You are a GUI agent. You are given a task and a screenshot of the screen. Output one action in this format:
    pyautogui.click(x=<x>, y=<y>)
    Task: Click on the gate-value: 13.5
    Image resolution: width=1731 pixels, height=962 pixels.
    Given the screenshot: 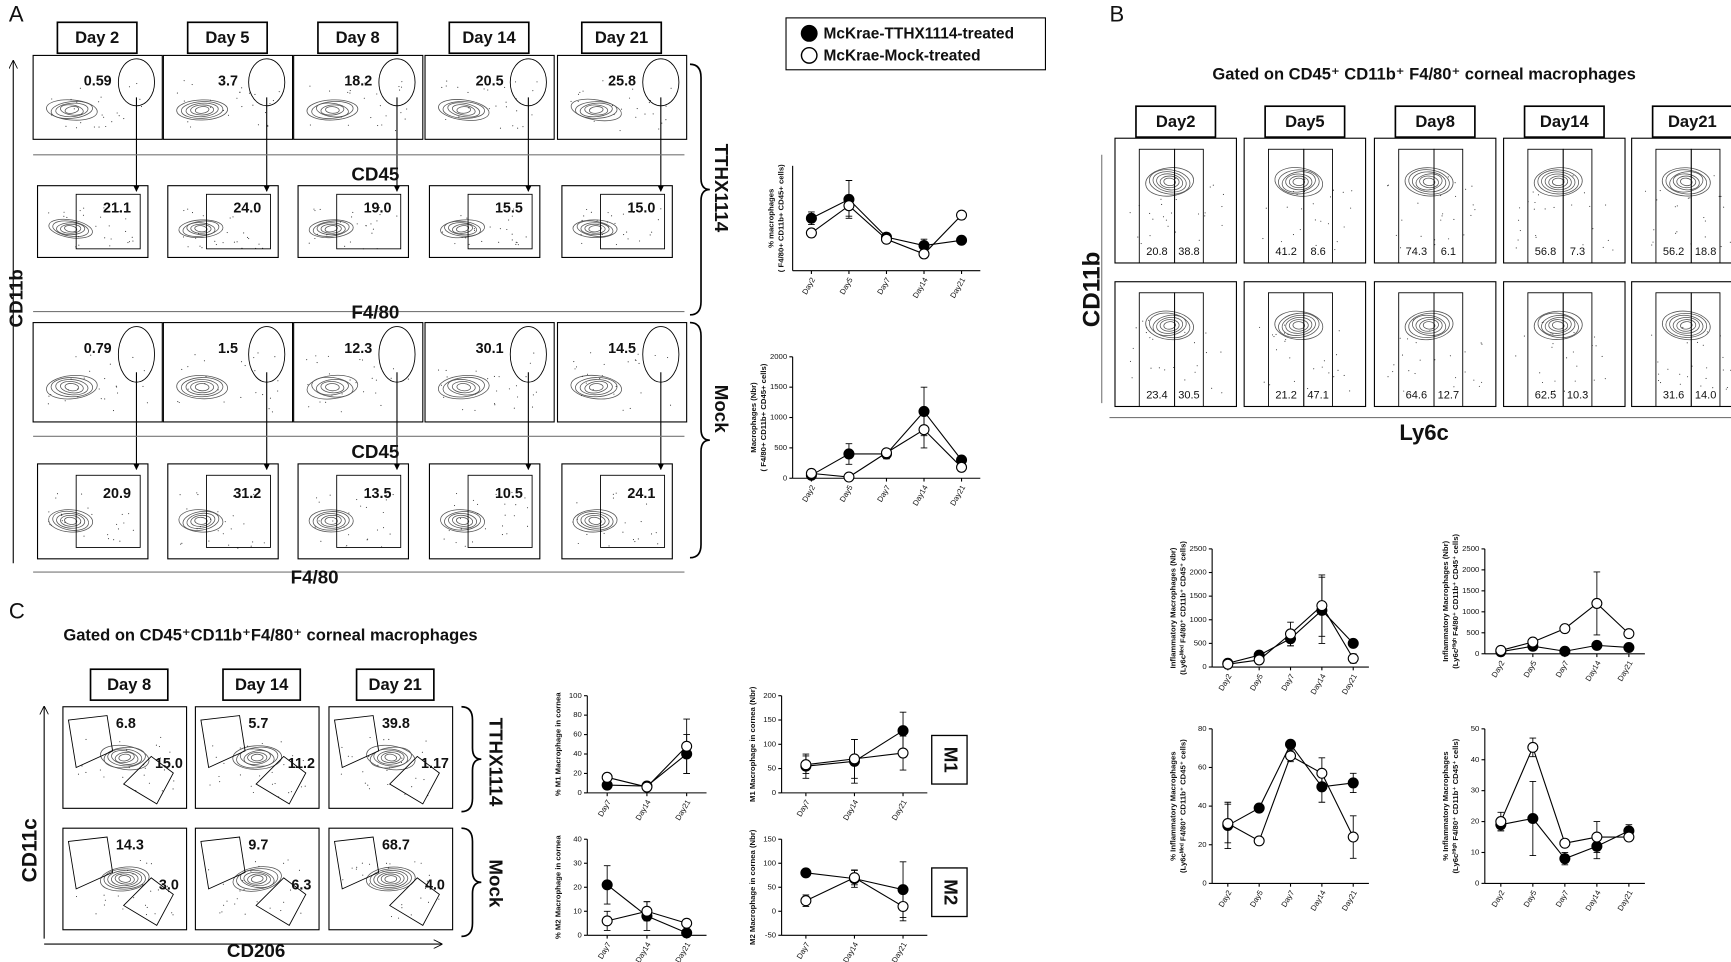 What is the action you would take?
    pyautogui.click(x=378, y=494)
    